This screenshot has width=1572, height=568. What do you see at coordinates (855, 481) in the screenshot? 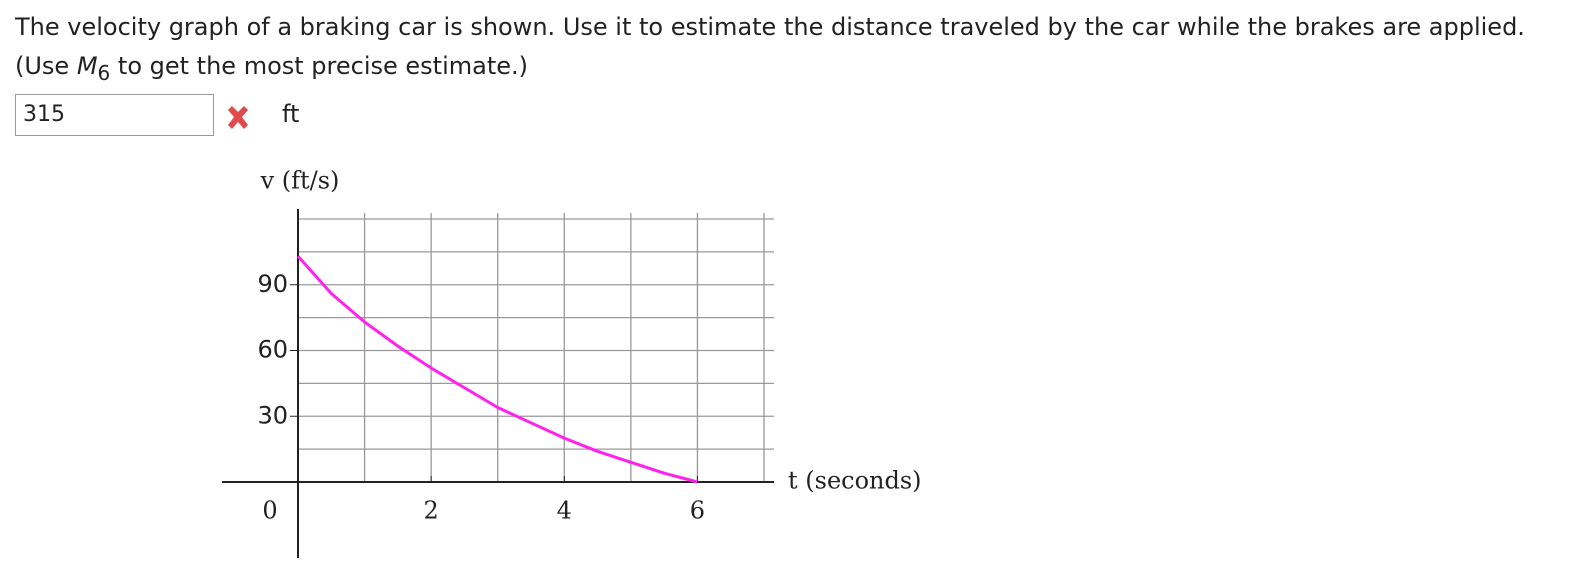
I see `x-axis-label: t (seconds)` at bounding box center [855, 481].